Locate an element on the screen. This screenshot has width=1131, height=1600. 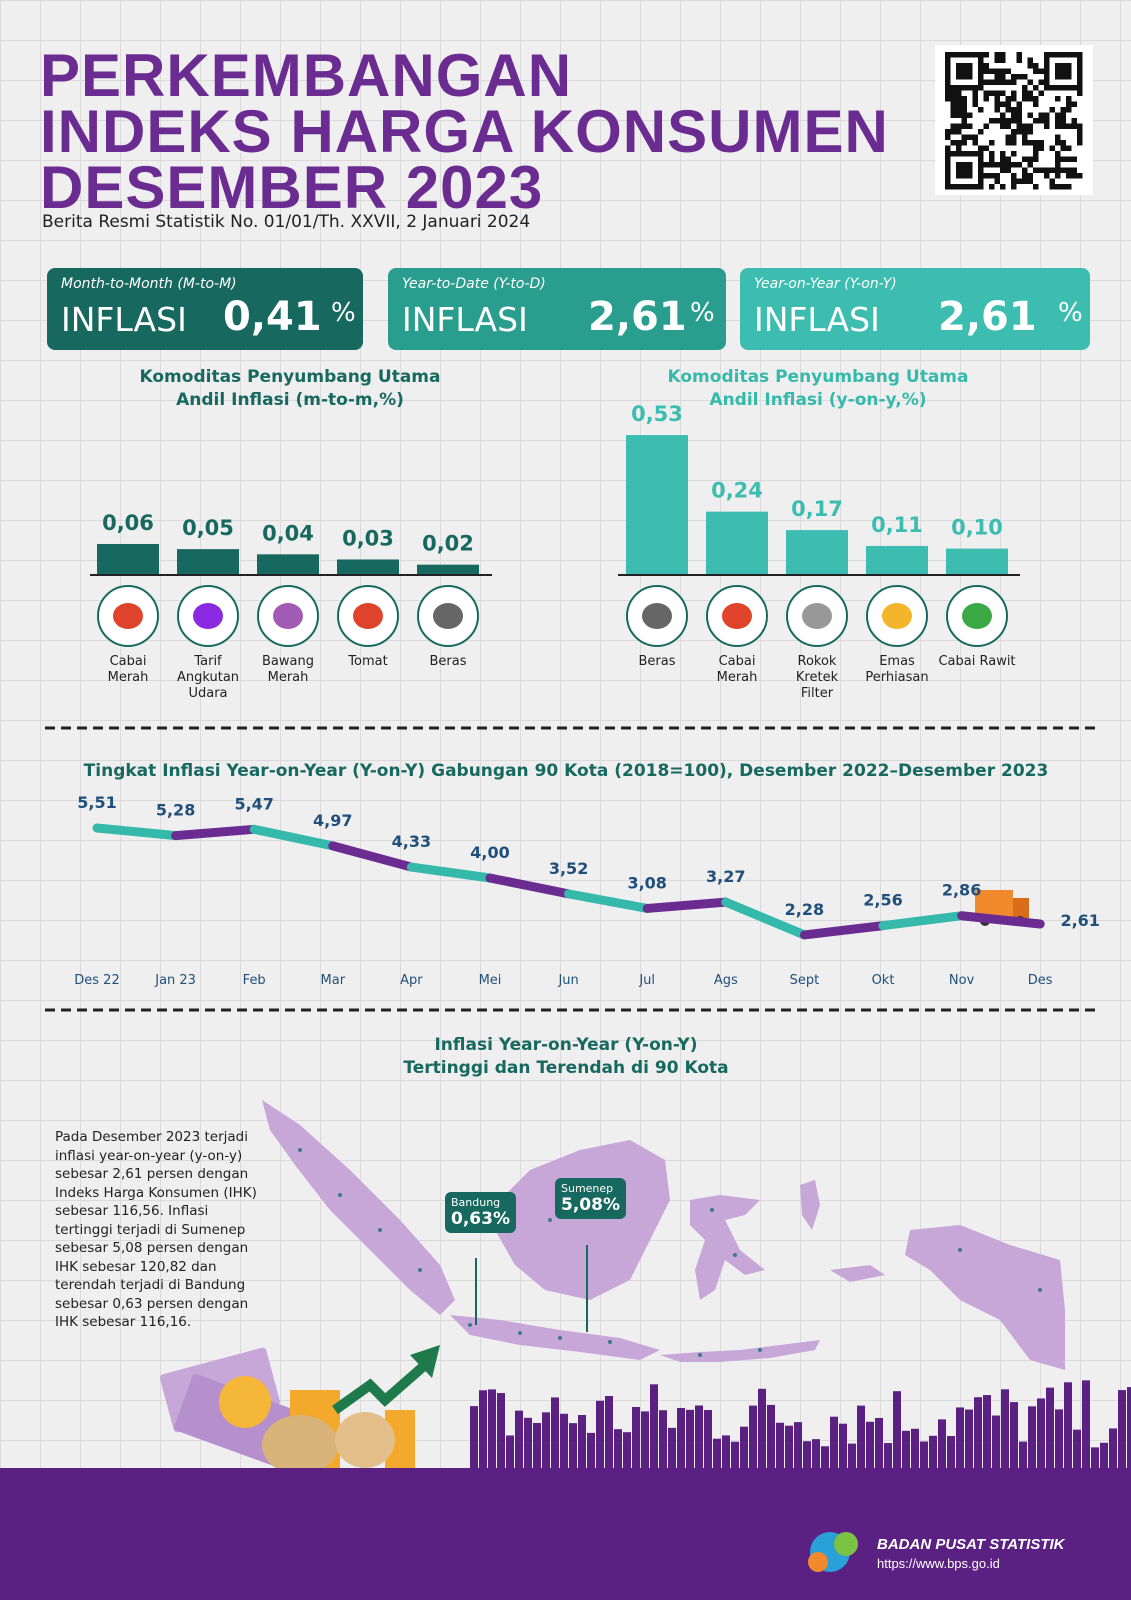
category-label: Emas Perhiasan is located at coordinates (897, 669).